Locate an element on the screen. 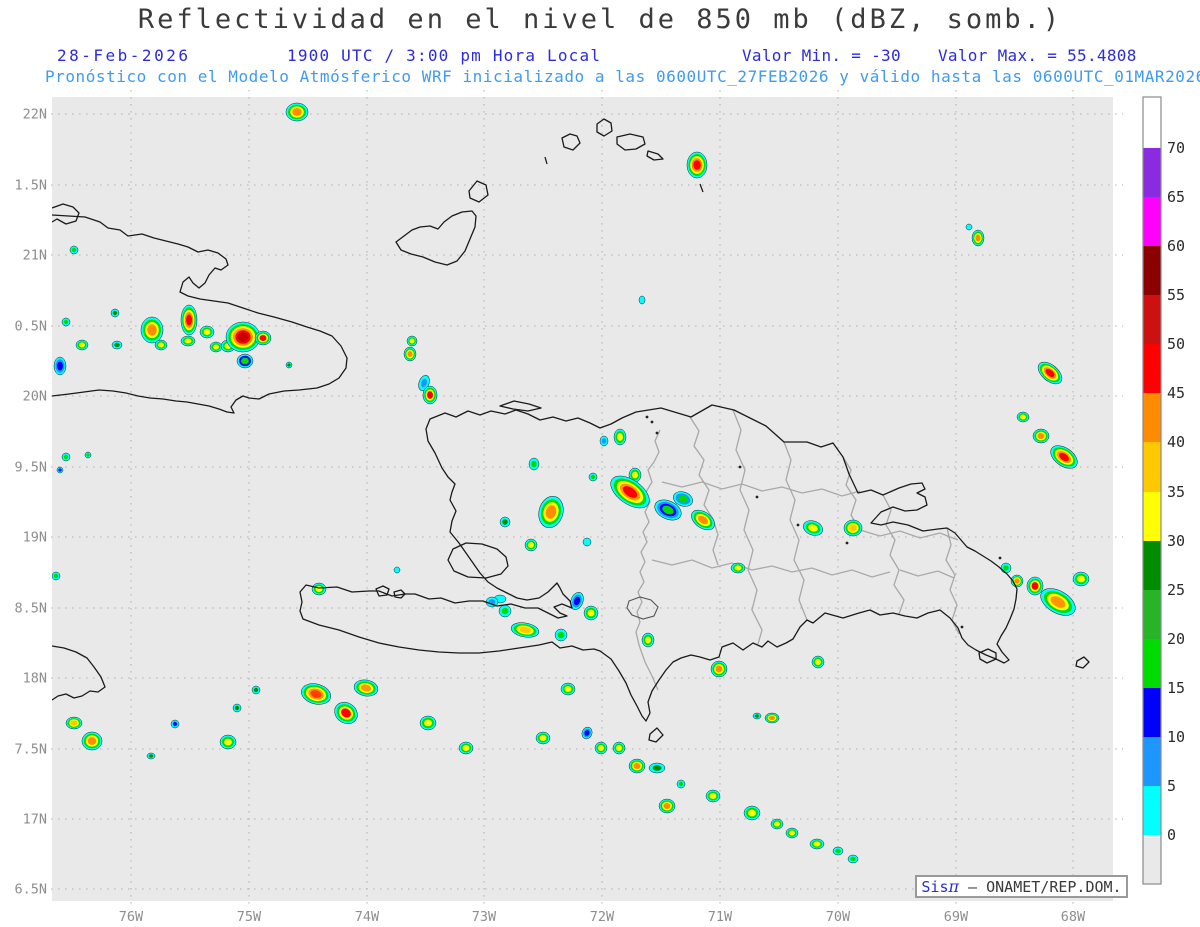  lat-label-8.5N: 8.5N is located at coordinates (30, 609).